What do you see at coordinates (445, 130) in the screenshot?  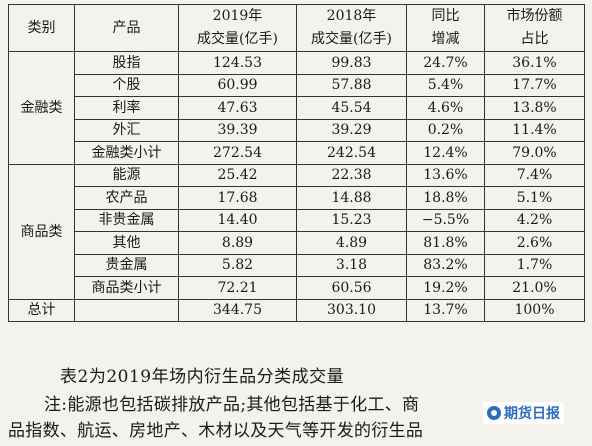 I see `yoy-cell: 0.2%` at bounding box center [445, 130].